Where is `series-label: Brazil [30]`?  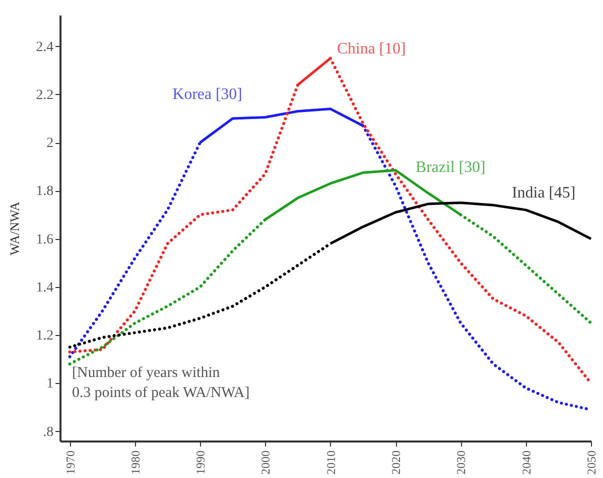
series-label: Brazil [30] is located at coordinates (451, 167).